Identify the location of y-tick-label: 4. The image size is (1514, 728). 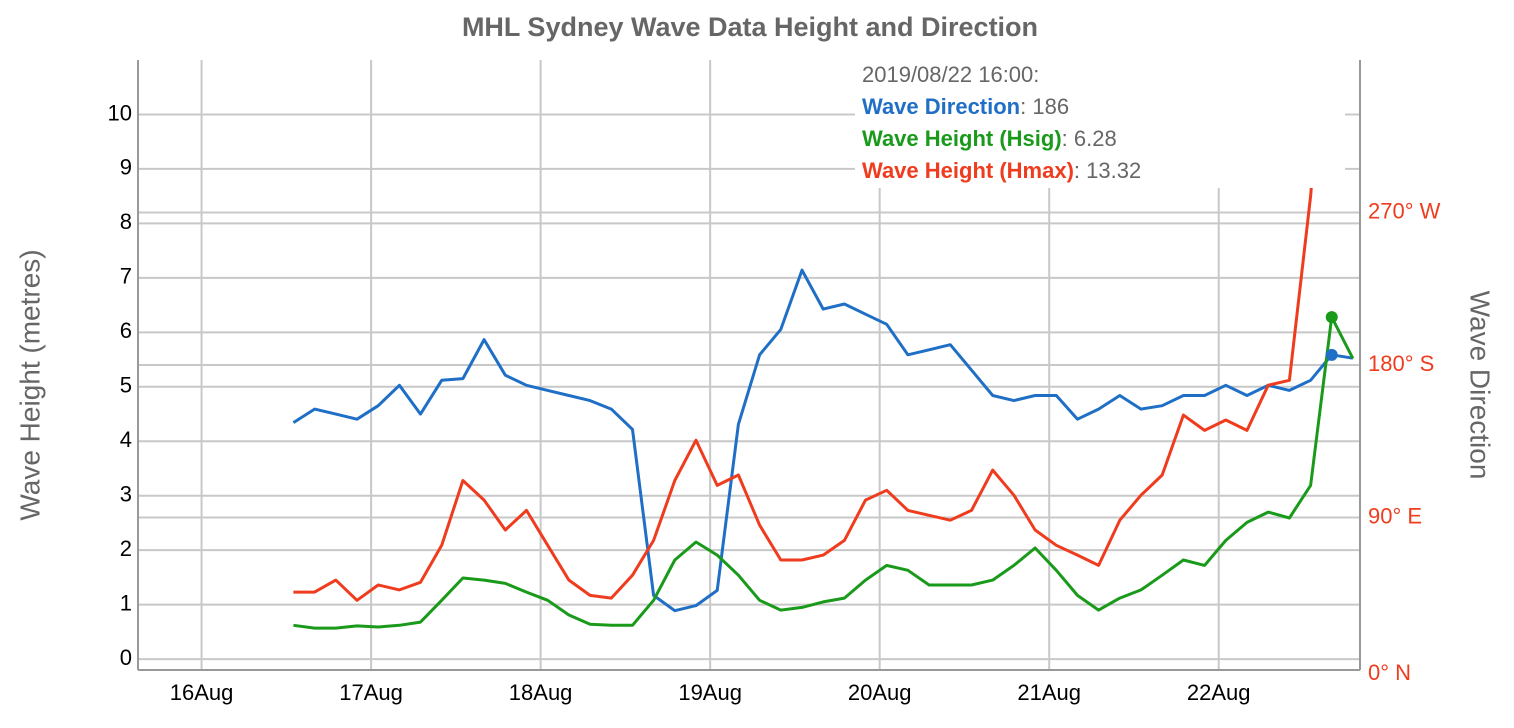
(126, 439).